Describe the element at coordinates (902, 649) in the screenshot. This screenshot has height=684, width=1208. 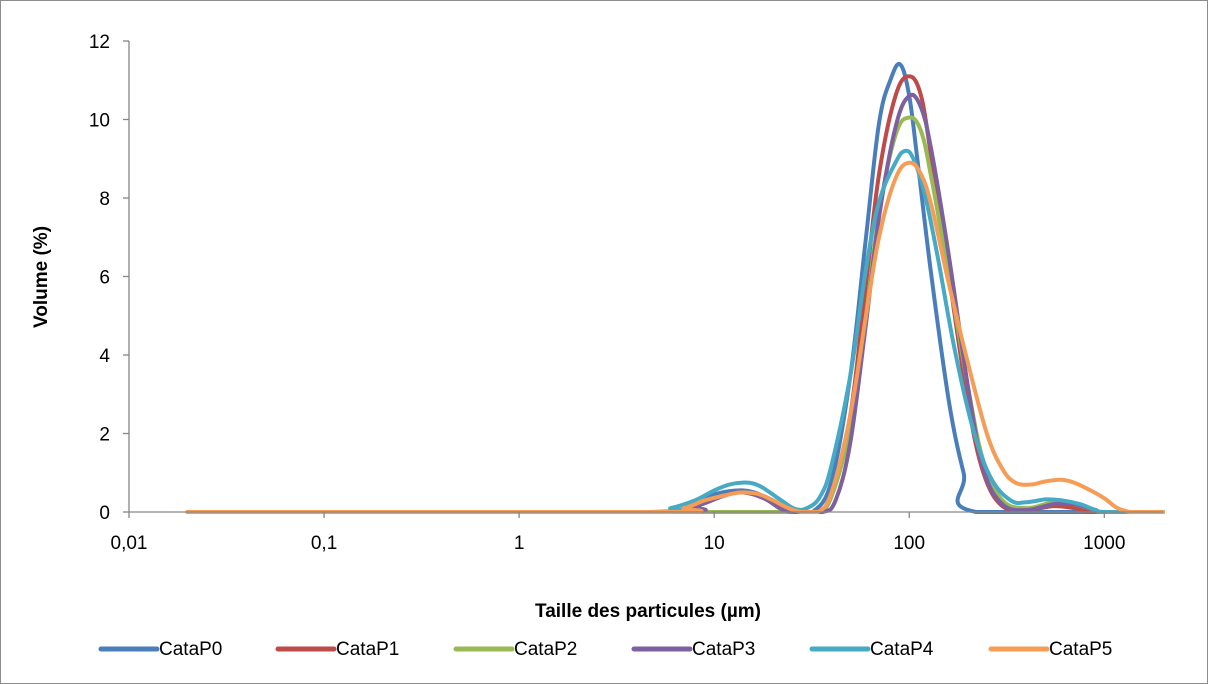
I see `legend-label: CataP4` at that location.